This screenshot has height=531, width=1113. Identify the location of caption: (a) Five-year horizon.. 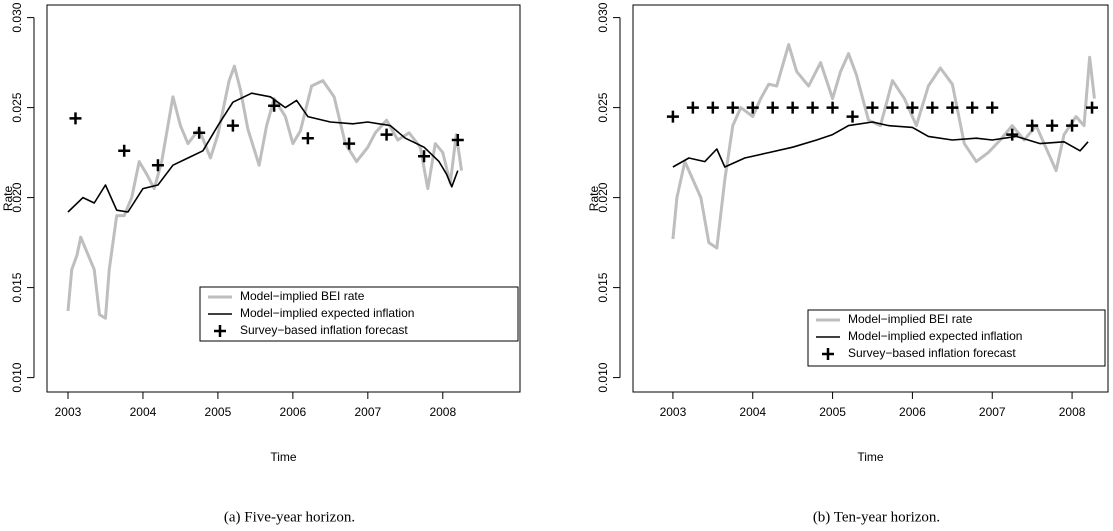
(289, 517).